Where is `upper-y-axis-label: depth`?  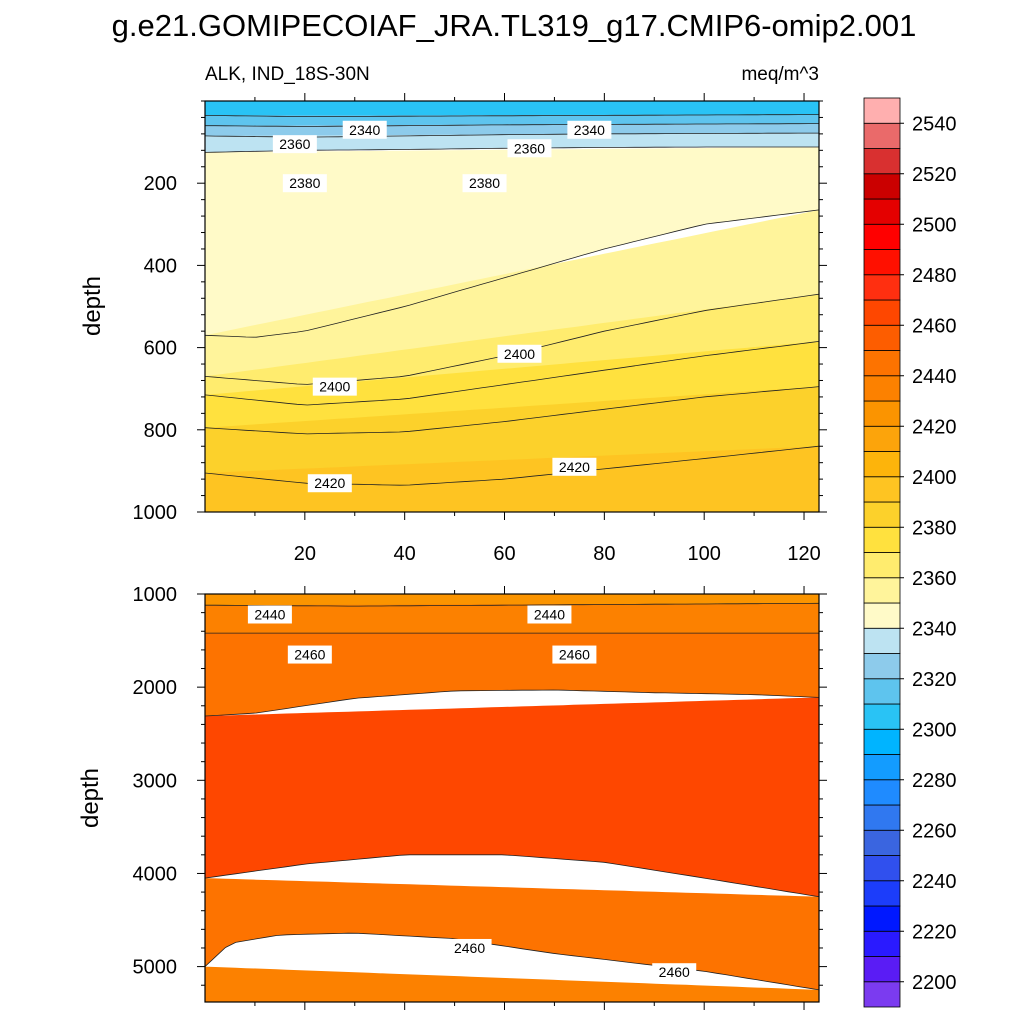 upper-y-axis-label: depth is located at coordinates (92, 306).